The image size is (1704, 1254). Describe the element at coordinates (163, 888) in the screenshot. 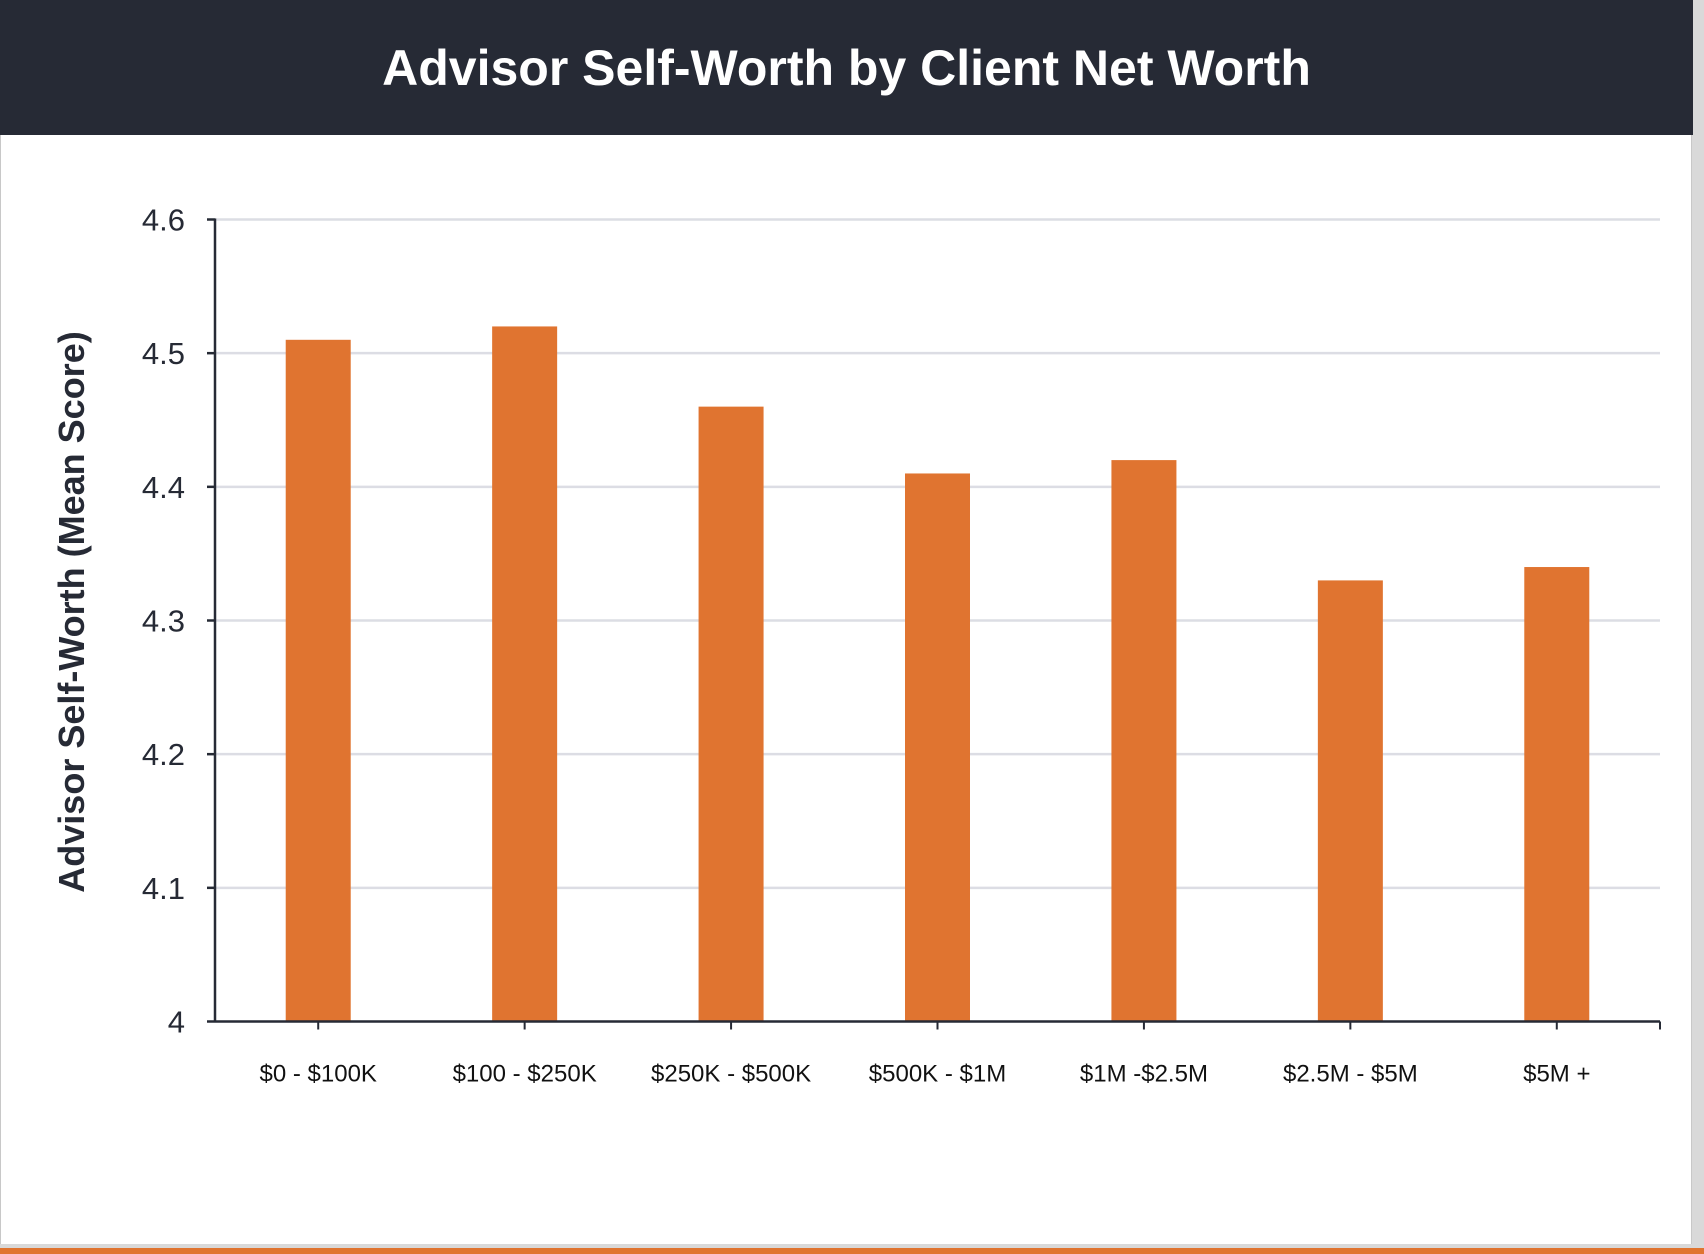

I see `y-tick-label: 4.1` at that location.